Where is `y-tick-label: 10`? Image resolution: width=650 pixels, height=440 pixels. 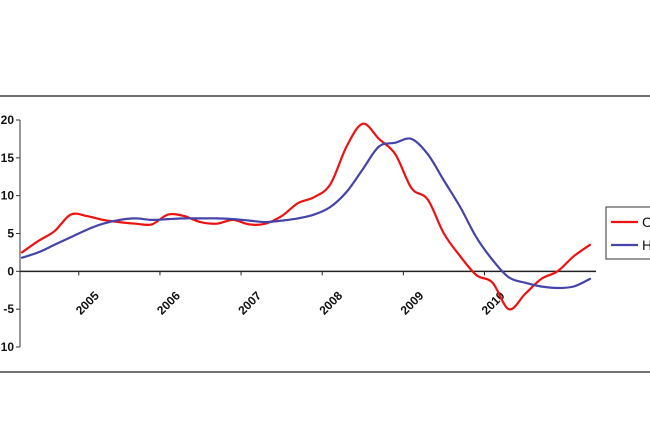
y-tick-label: 10 is located at coordinates (8, 196).